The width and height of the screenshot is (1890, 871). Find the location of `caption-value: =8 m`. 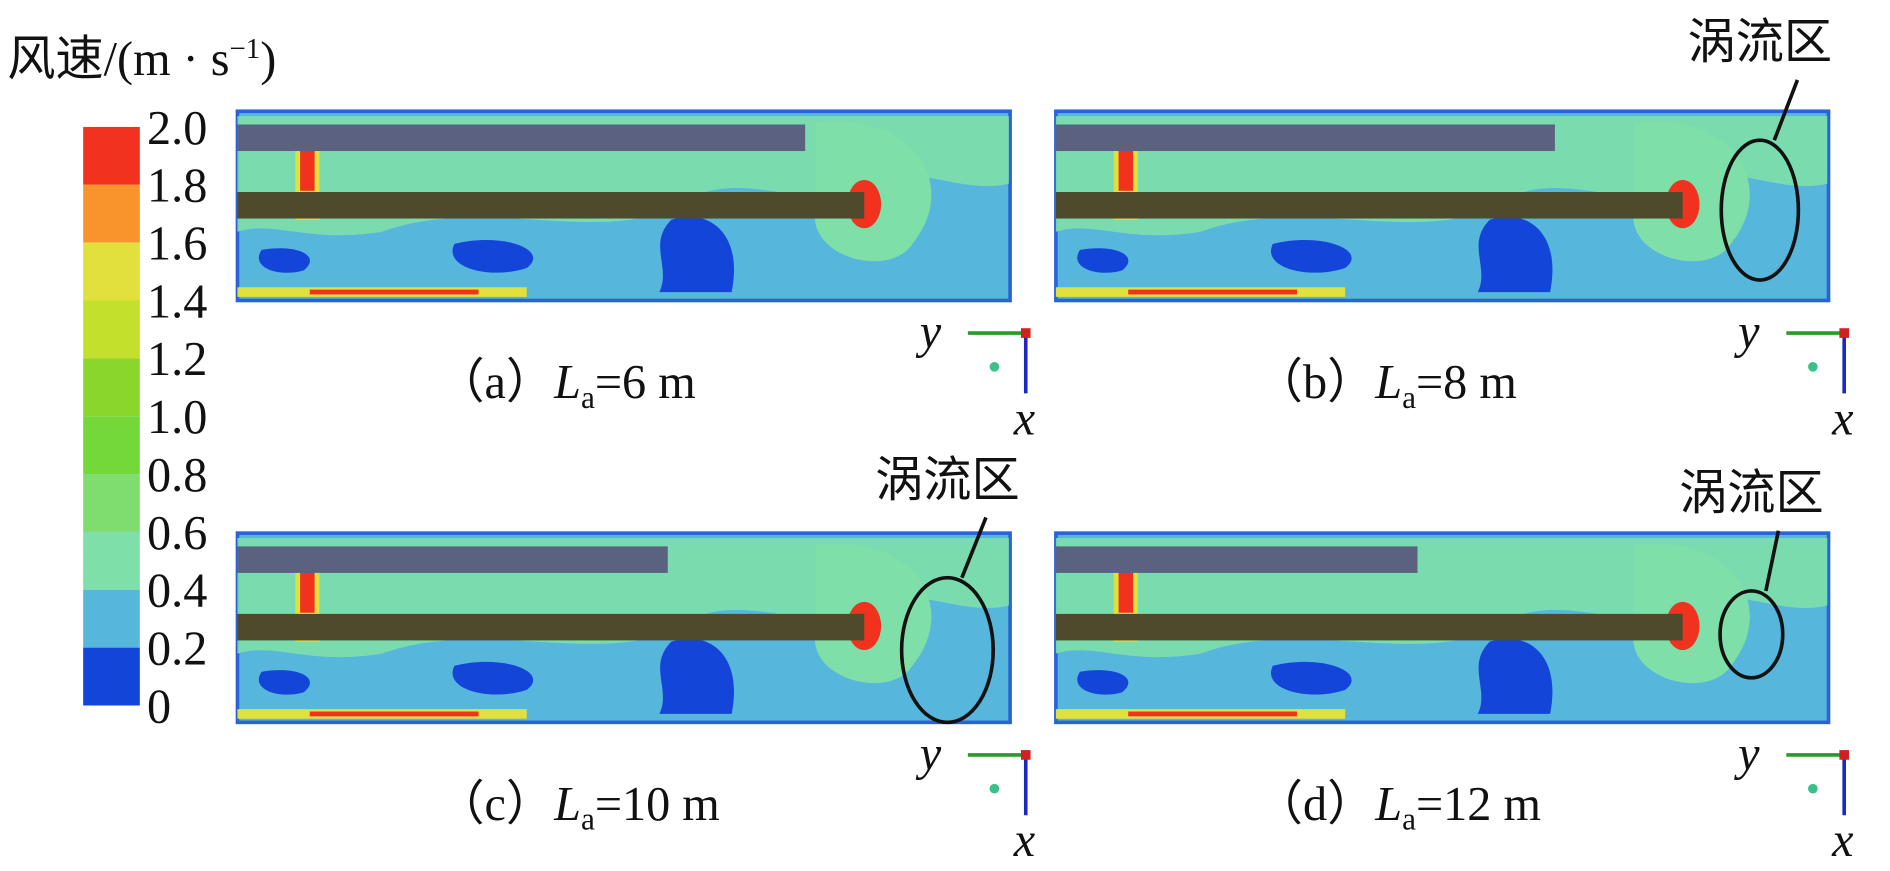

caption-value: =8 m is located at coordinates (1466, 382).